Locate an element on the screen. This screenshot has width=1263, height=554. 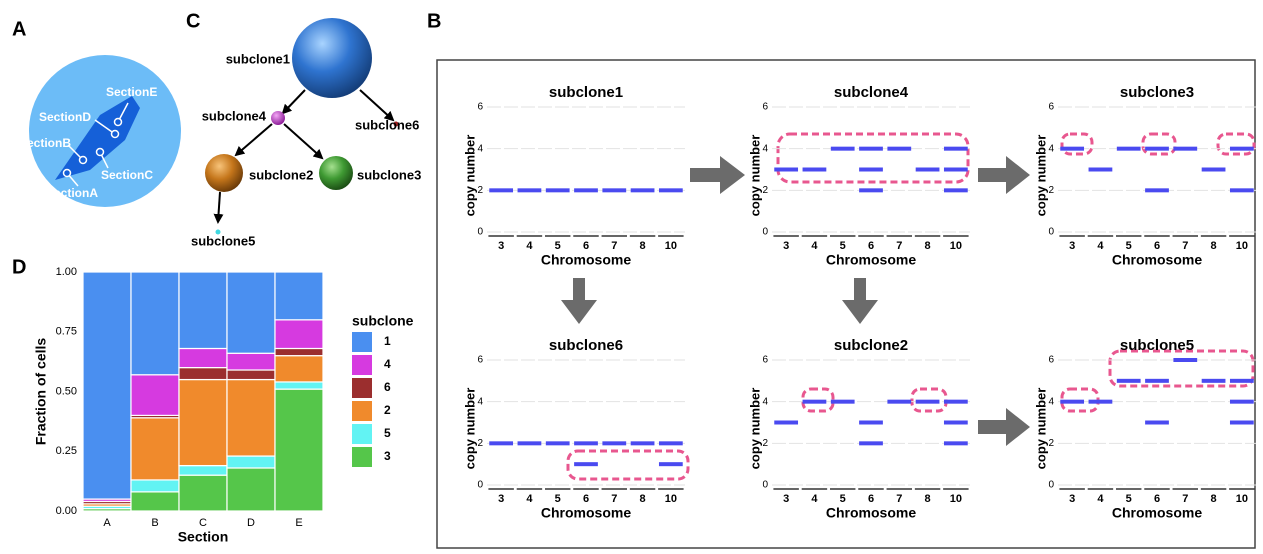
legend-label: 1 is located at coordinates (387, 341).